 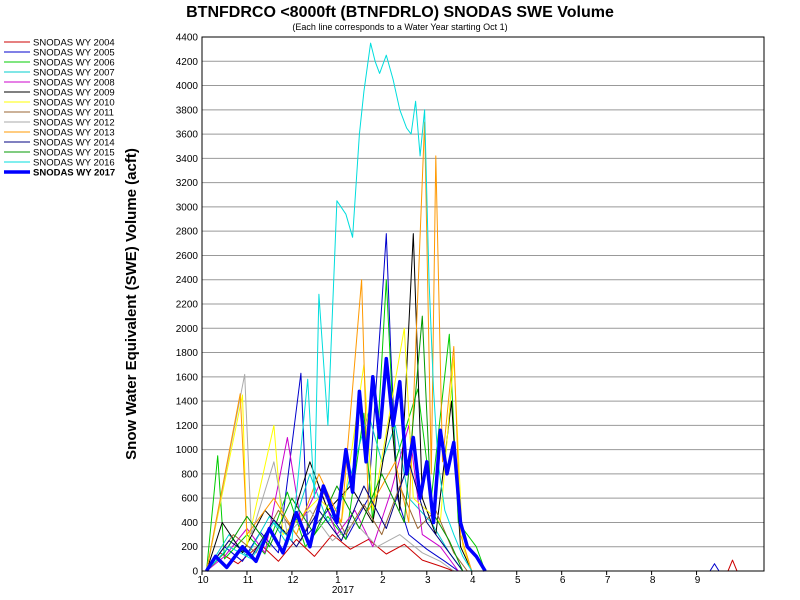 I want to click on y-tick-label: 2400, so click(x=187, y=280).